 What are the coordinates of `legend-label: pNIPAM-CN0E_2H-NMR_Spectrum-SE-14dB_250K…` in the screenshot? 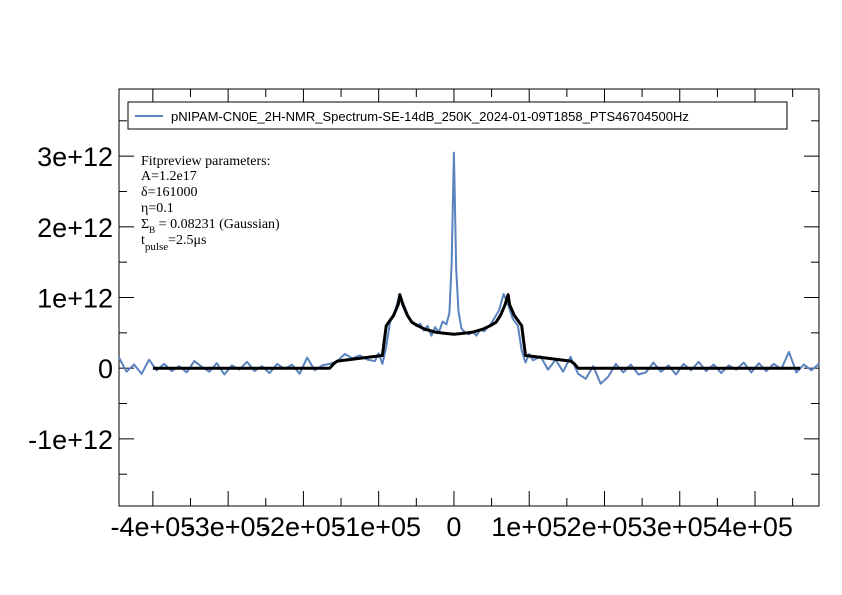 It's located at (430, 116).